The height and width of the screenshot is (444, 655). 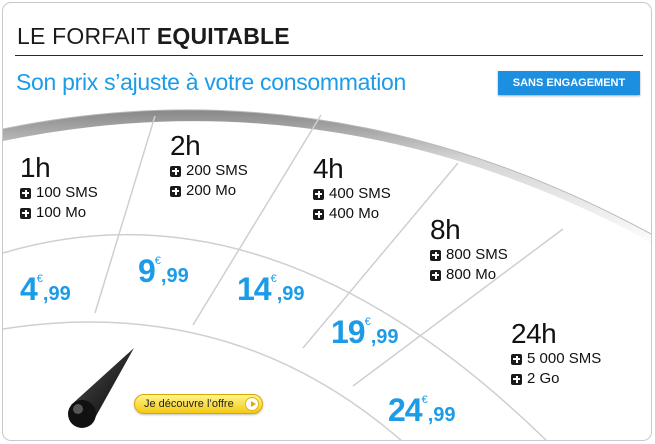 What do you see at coordinates (569, 83) in the screenshot?
I see `no-commitment-badge: SANS ENGAGEMENT` at bounding box center [569, 83].